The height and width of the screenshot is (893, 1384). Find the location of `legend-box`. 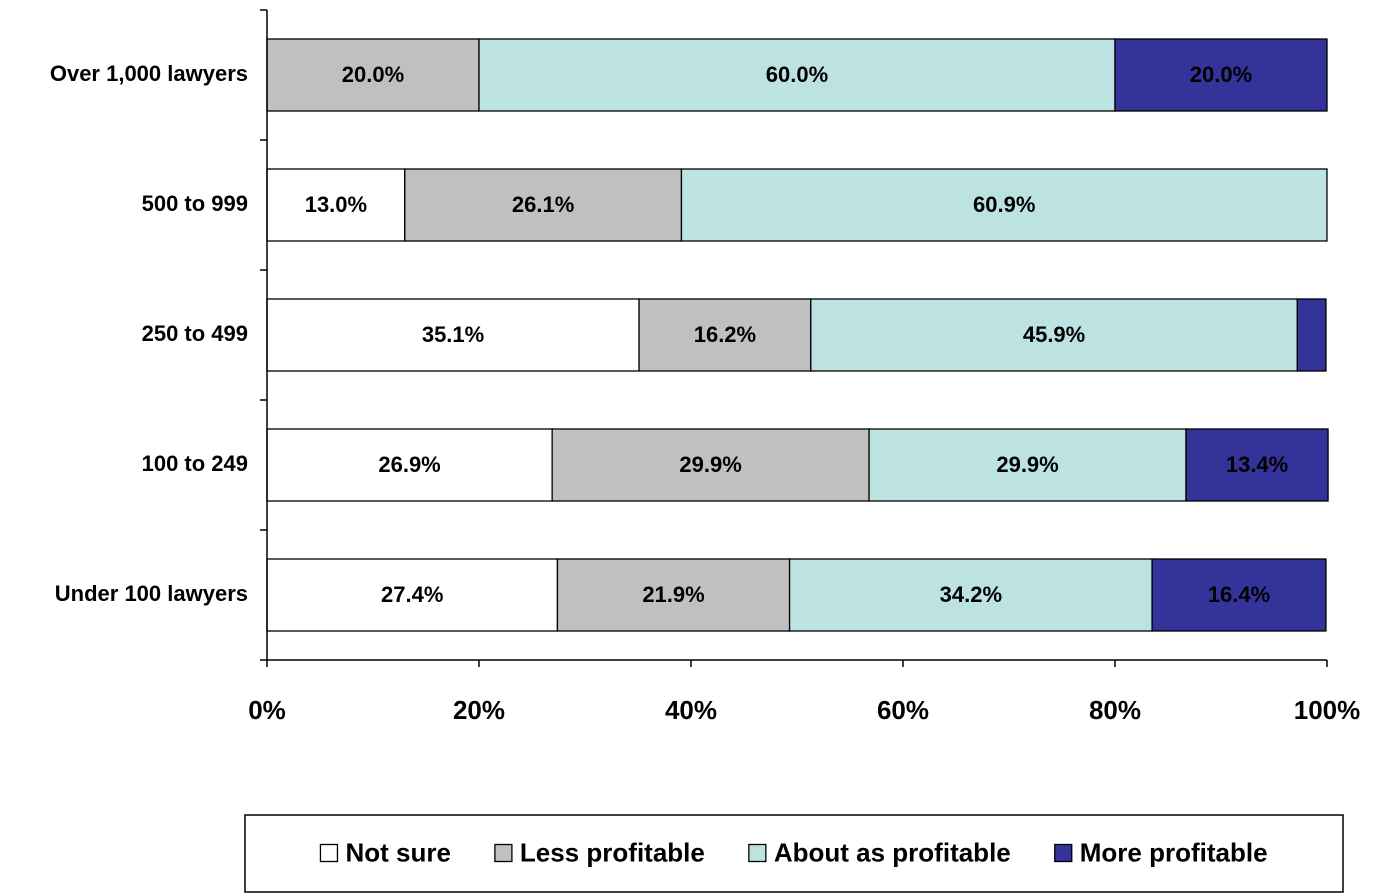

legend-box is located at coordinates (794, 853).